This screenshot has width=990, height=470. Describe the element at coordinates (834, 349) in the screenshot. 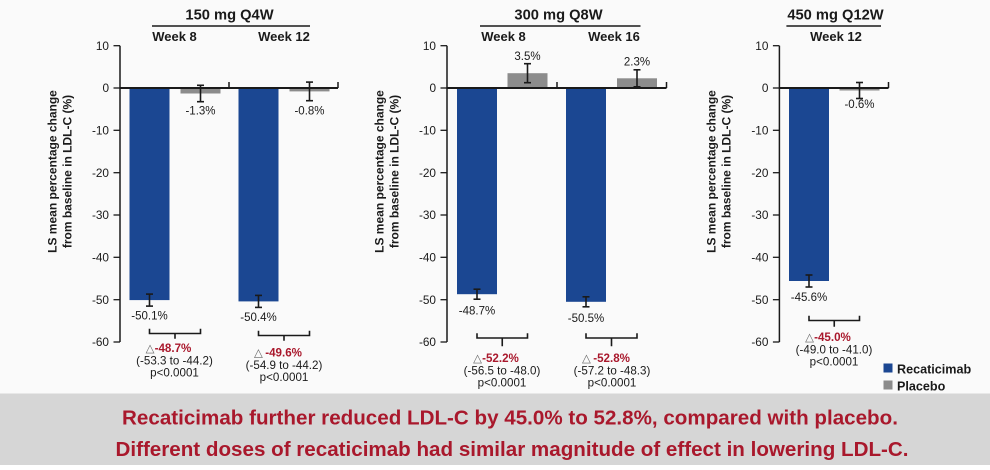

I see `svg-text: (-49.0 to -41.0)` at that location.